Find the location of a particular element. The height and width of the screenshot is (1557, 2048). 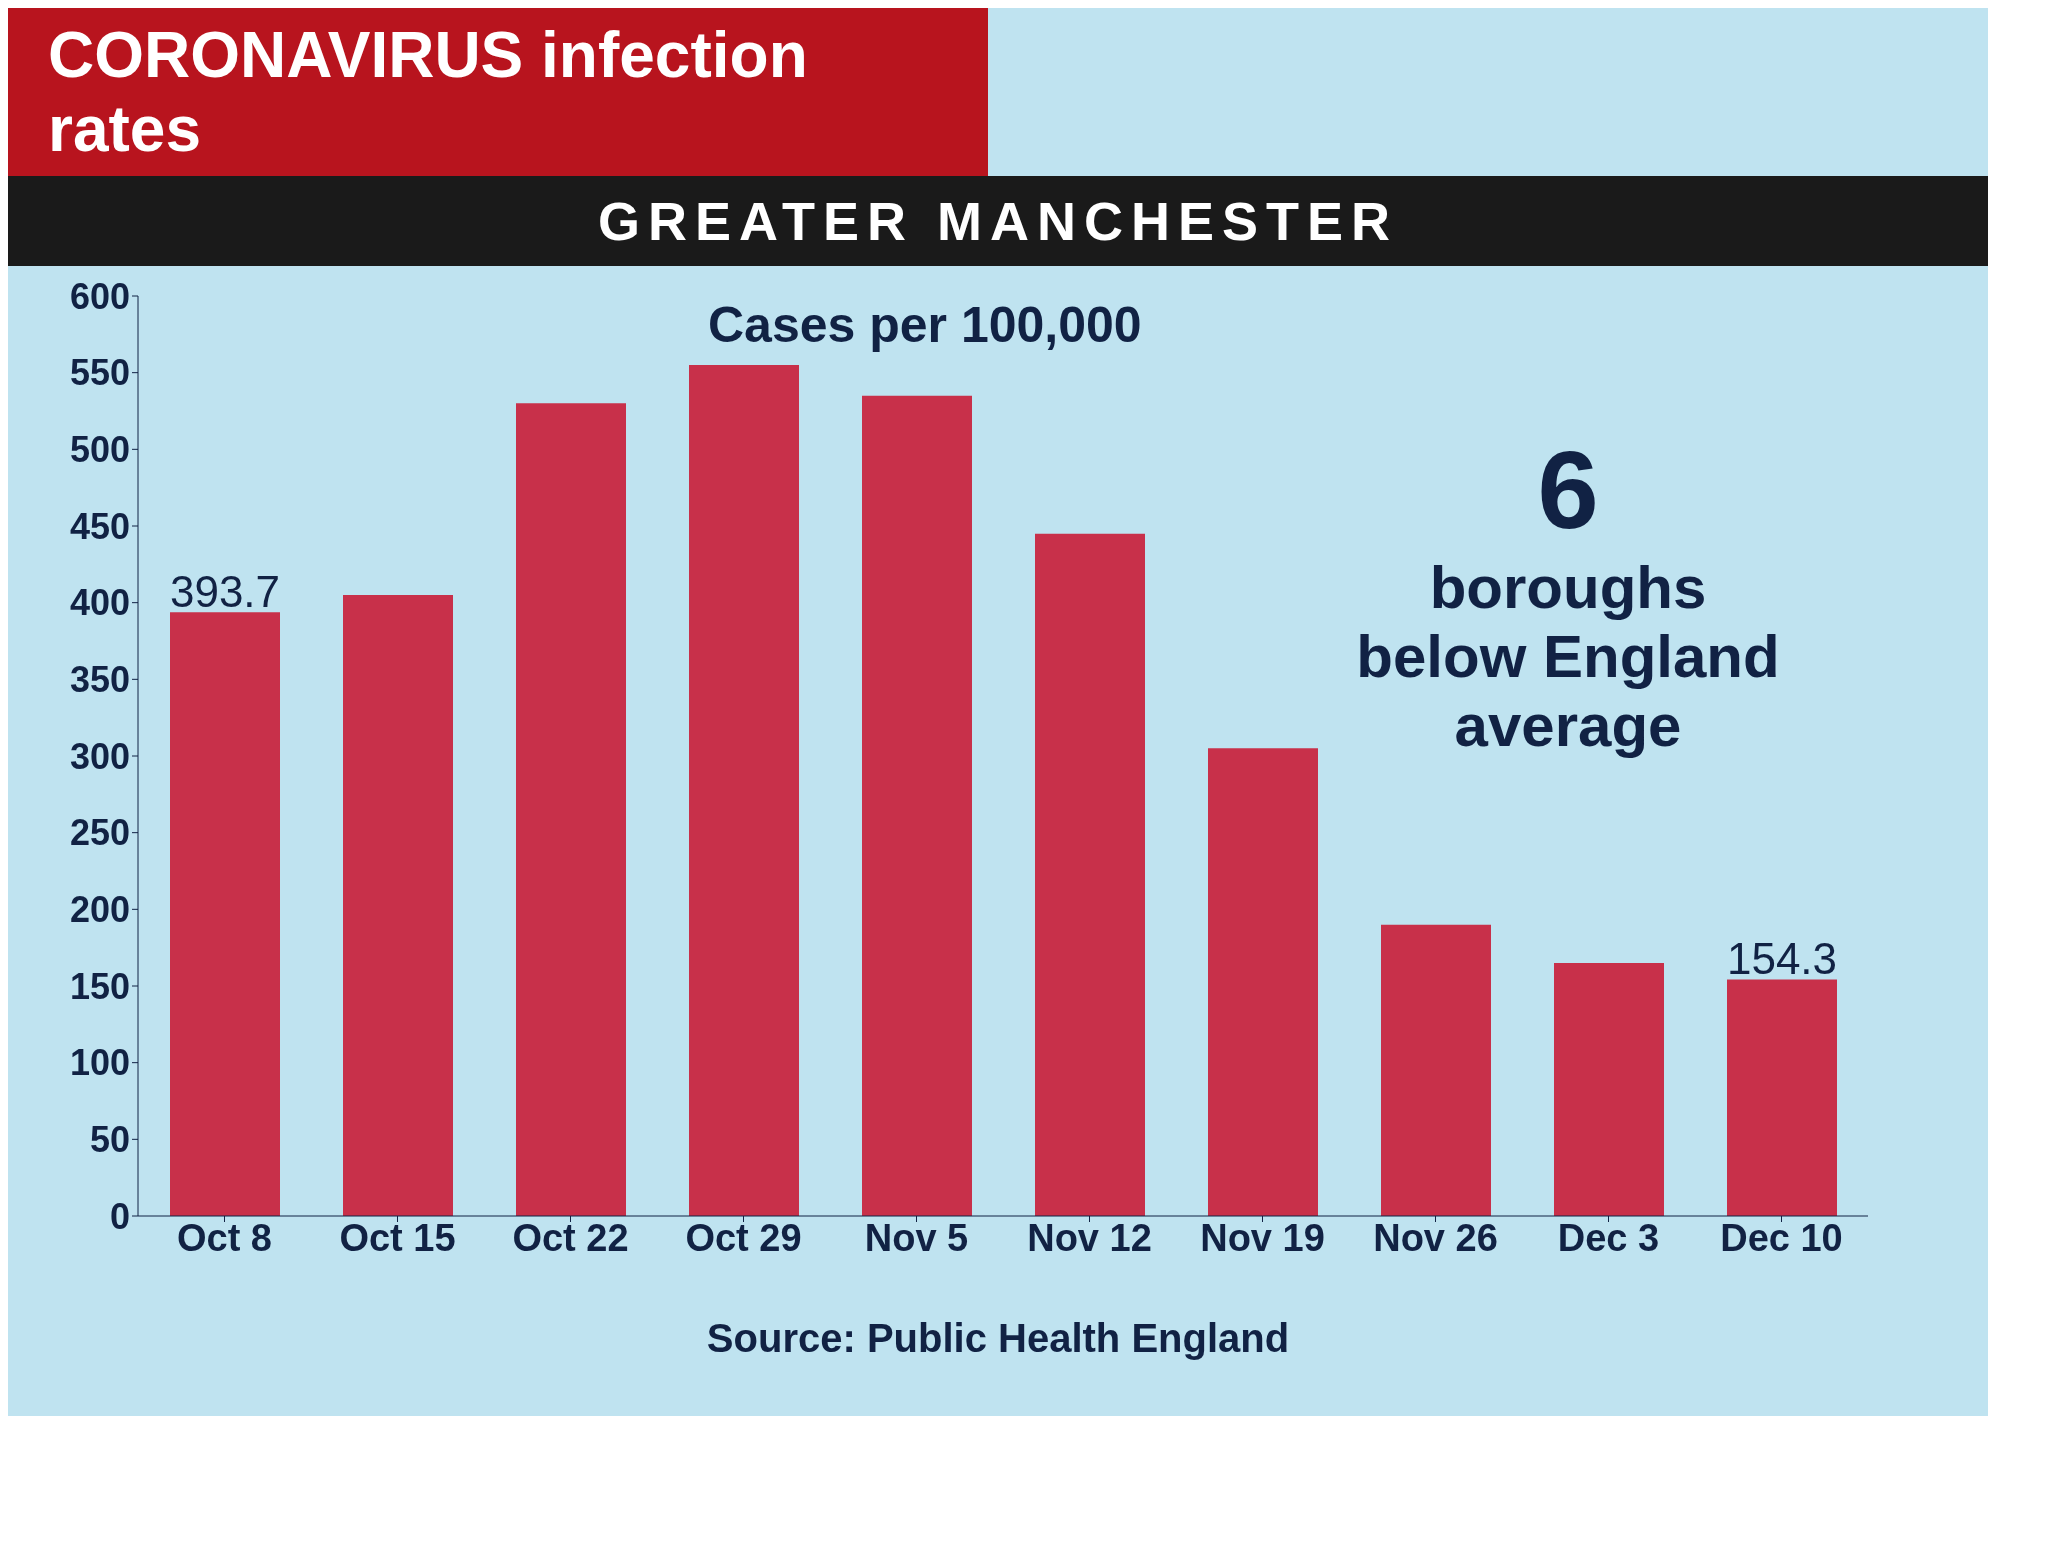

data-label: 393.7 is located at coordinates (225, 592).